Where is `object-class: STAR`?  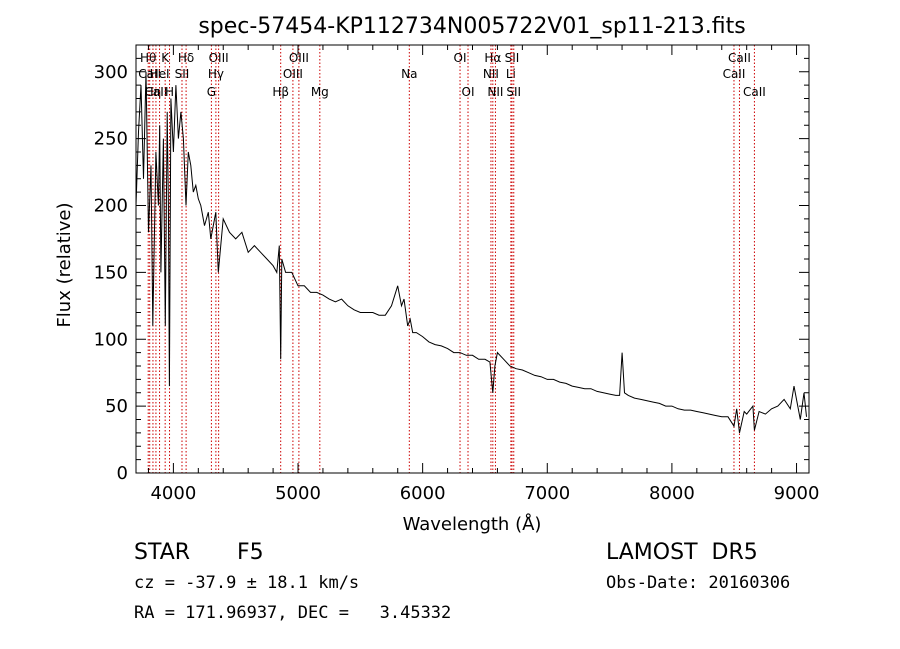
object-class: STAR is located at coordinates (162, 552).